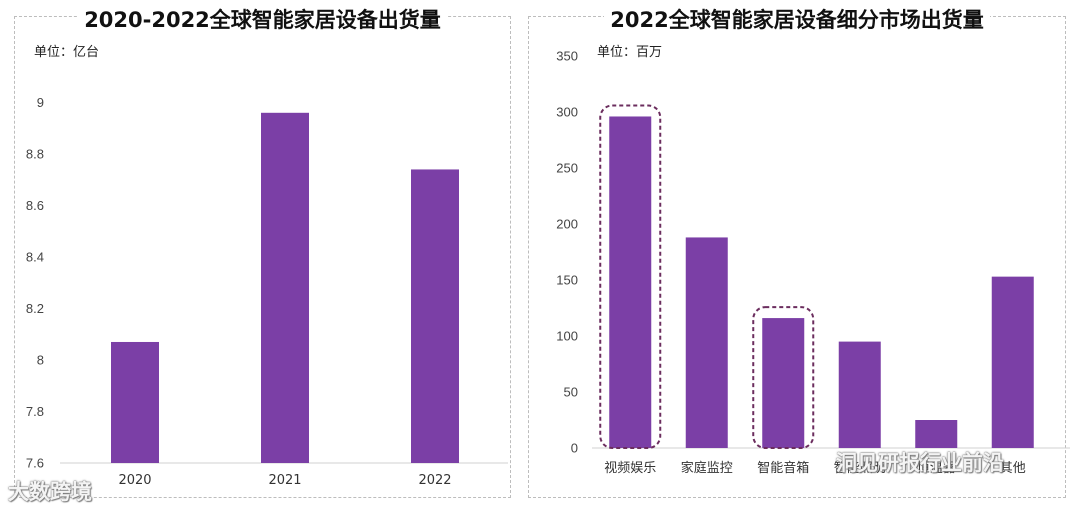 This screenshot has width=1080, height=508. What do you see at coordinates (40, 102) in the screenshot?
I see `y-tick-label: 9` at bounding box center [40, 102].